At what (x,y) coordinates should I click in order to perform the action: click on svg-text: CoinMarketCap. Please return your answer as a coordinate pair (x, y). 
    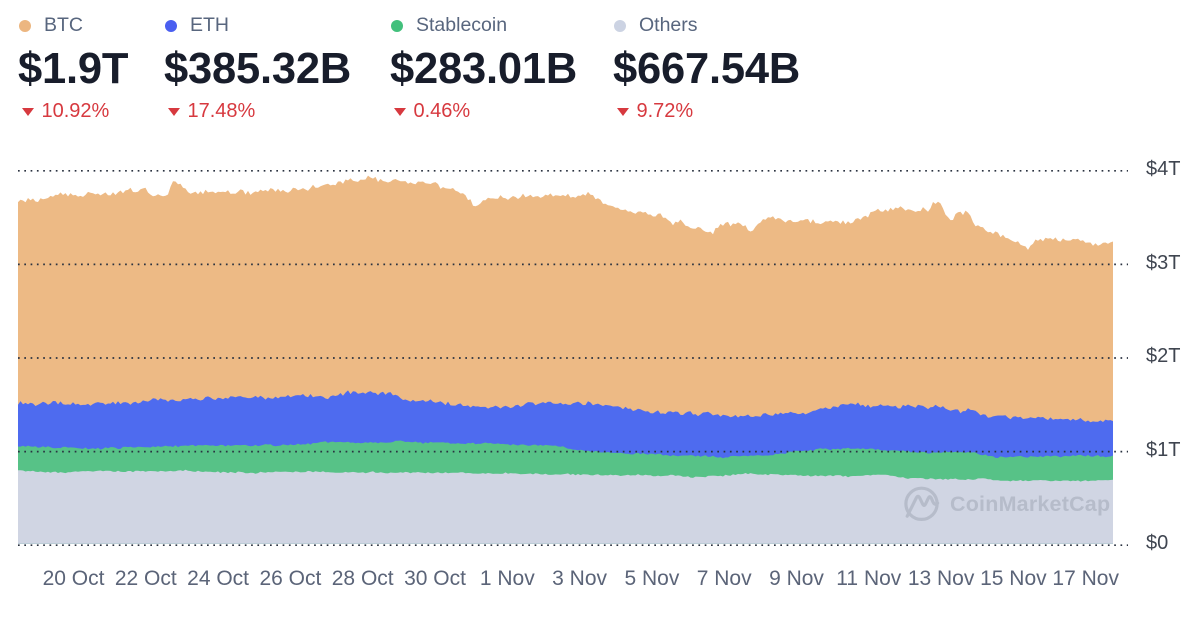
    Looking at the image, I should click on (1030, 504).